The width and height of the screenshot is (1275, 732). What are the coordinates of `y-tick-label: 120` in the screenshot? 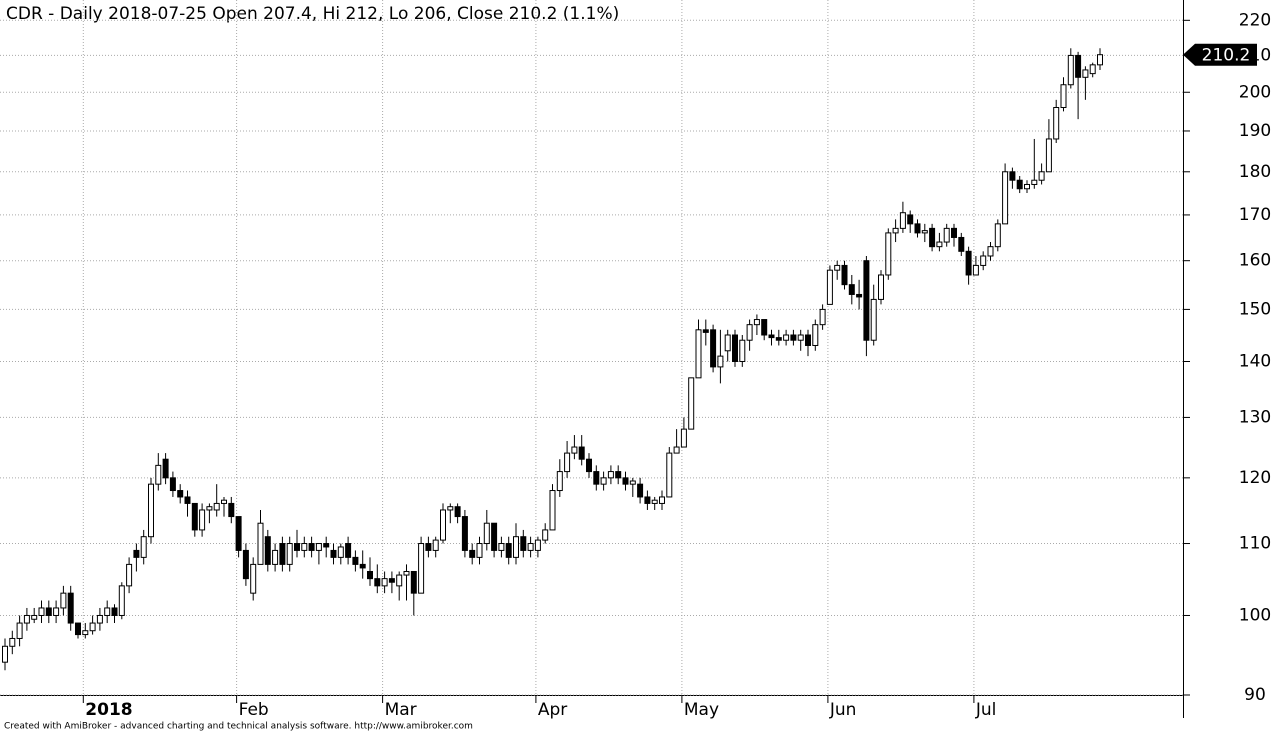 It's located at (1255, 478).